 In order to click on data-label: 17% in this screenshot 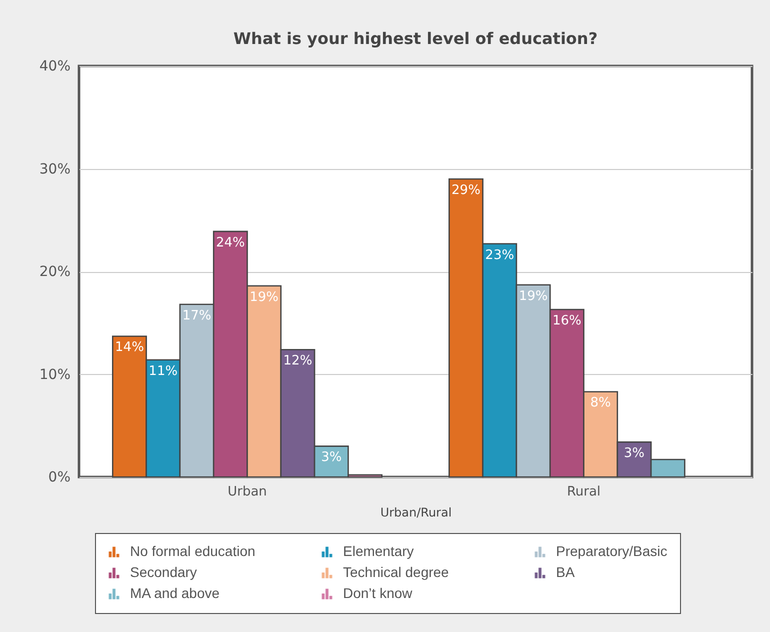, I will do `click(197, 316)`.